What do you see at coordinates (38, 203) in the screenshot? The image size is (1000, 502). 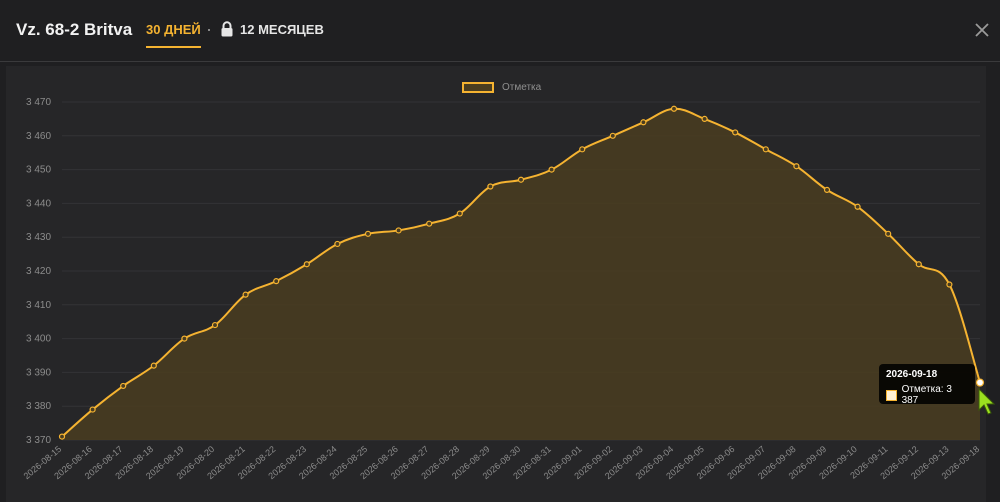 I see `y-tick-label: 3 440` at bounding box center [38, 203].